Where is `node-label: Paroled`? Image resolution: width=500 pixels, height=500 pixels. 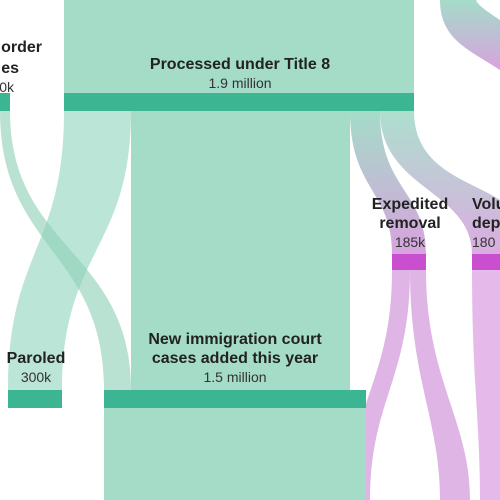
node-label: Paroled is located at coordinates (36, 358).